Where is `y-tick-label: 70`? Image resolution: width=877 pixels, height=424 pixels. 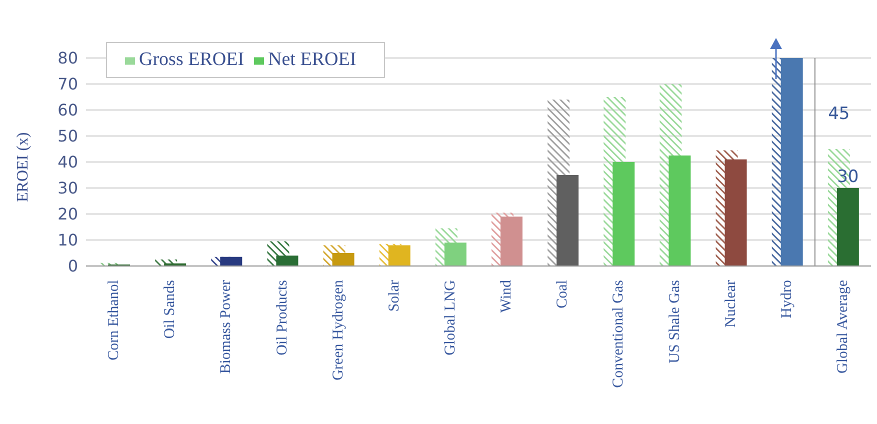 y-tick-label: 70 is located at coordinates (68, 84).